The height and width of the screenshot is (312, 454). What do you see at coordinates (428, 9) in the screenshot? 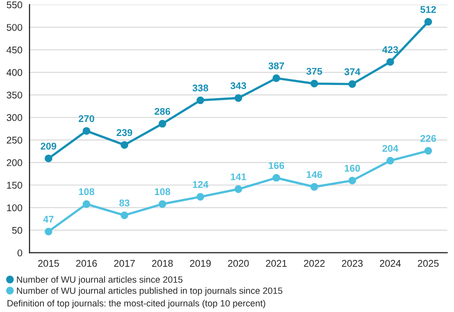
I see `data-label: 512` at bounding box center [428, 9].